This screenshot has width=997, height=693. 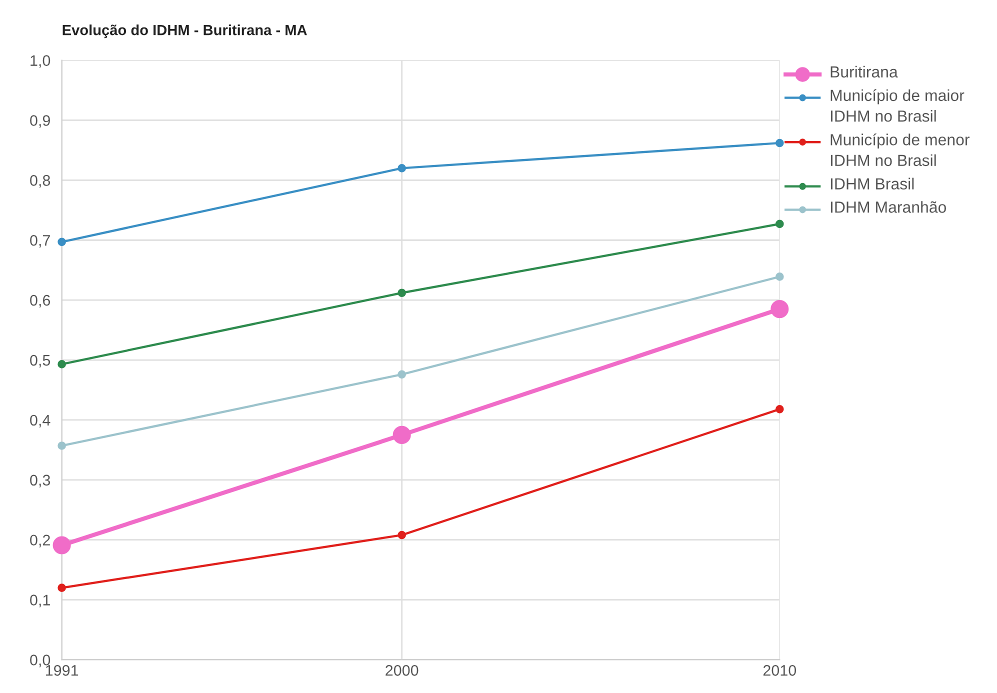 What do you see at coordinates (40, 601) in the screenshot?
I see `y-tick-label: 0,1` at bounding box center [40, 601].